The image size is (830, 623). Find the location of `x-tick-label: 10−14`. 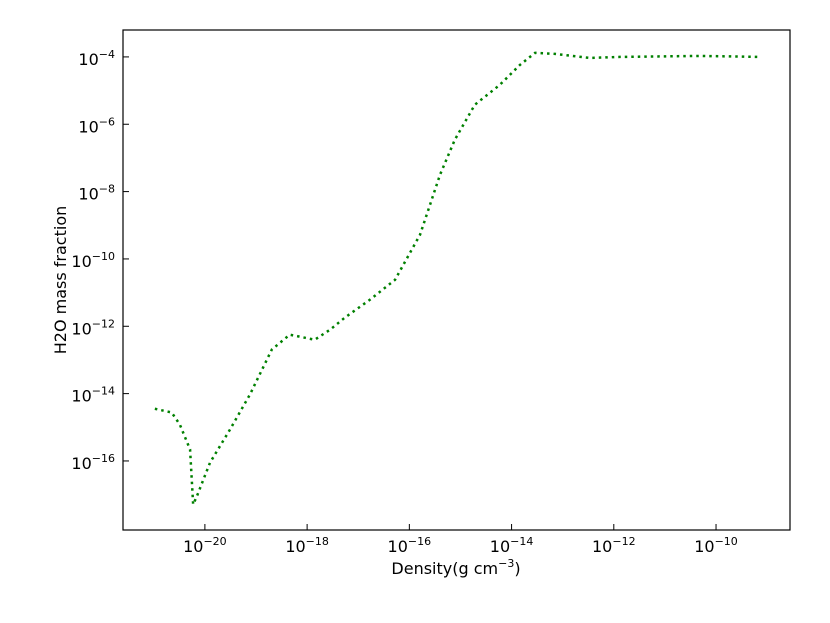

x-tick-label: 10−14 is located at coordinates (512, 545).